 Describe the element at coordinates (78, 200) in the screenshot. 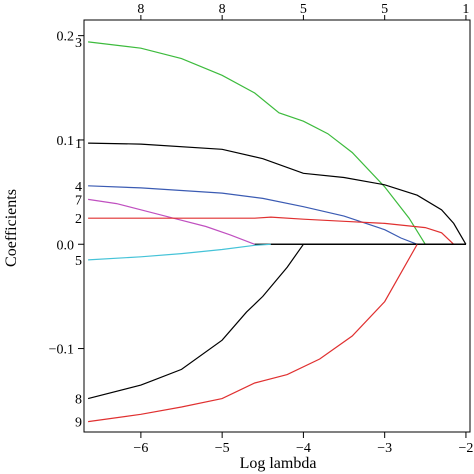

I see `series-label-7: 7` at that location.